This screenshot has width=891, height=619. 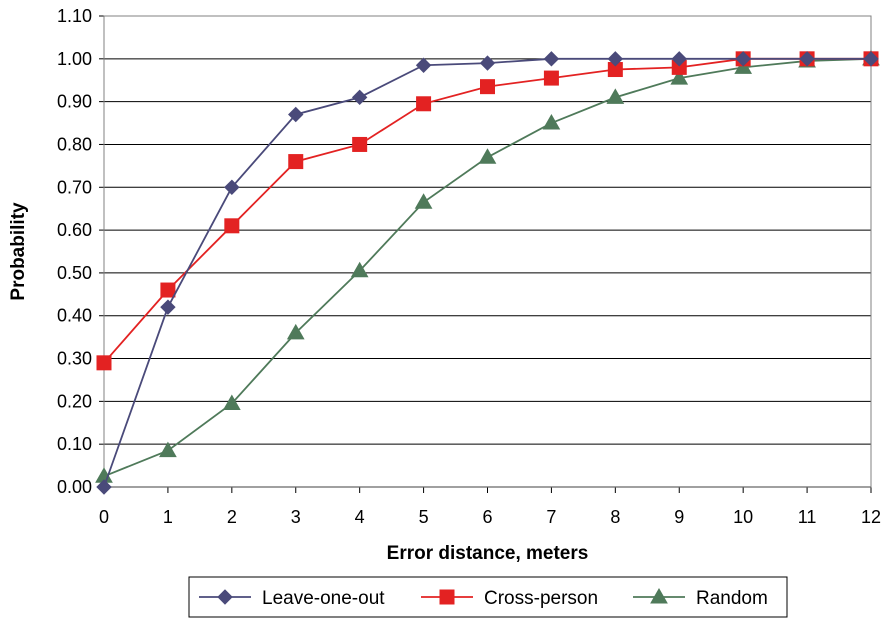 I want to click on x-tick-label: 9, so click(x=679, y=517).